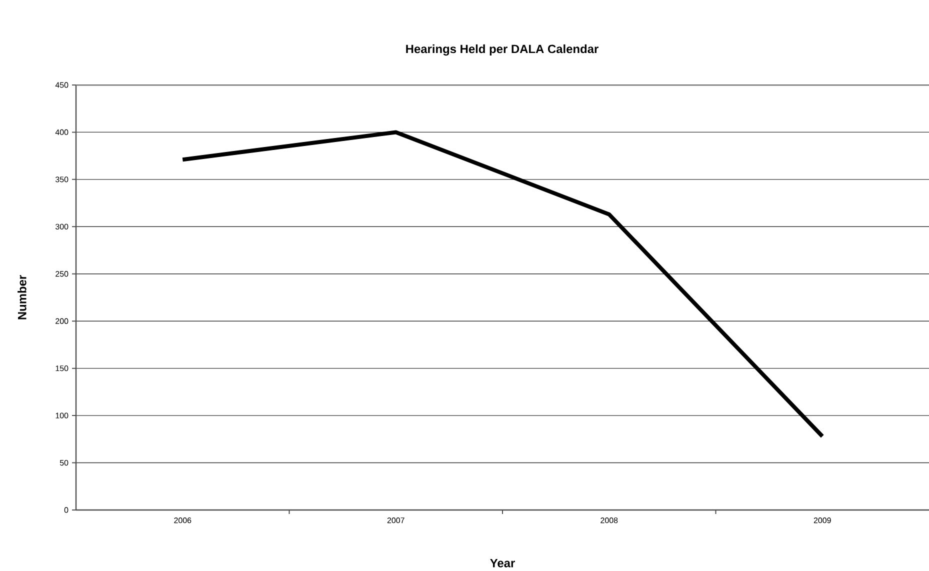 Image resolution: width=929 pixels, height=571 pixels. I want to click on chart-title: Hearings Held per DALA Calendar, so click(502, 50).